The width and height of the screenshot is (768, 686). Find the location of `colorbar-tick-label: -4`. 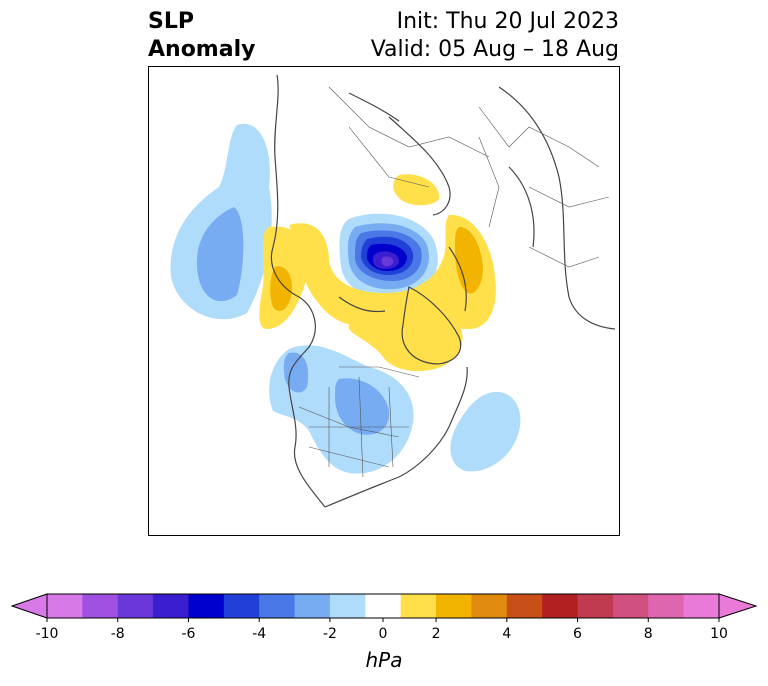

colorbar-tick-label: -4 is located at coordinates (259, 634).